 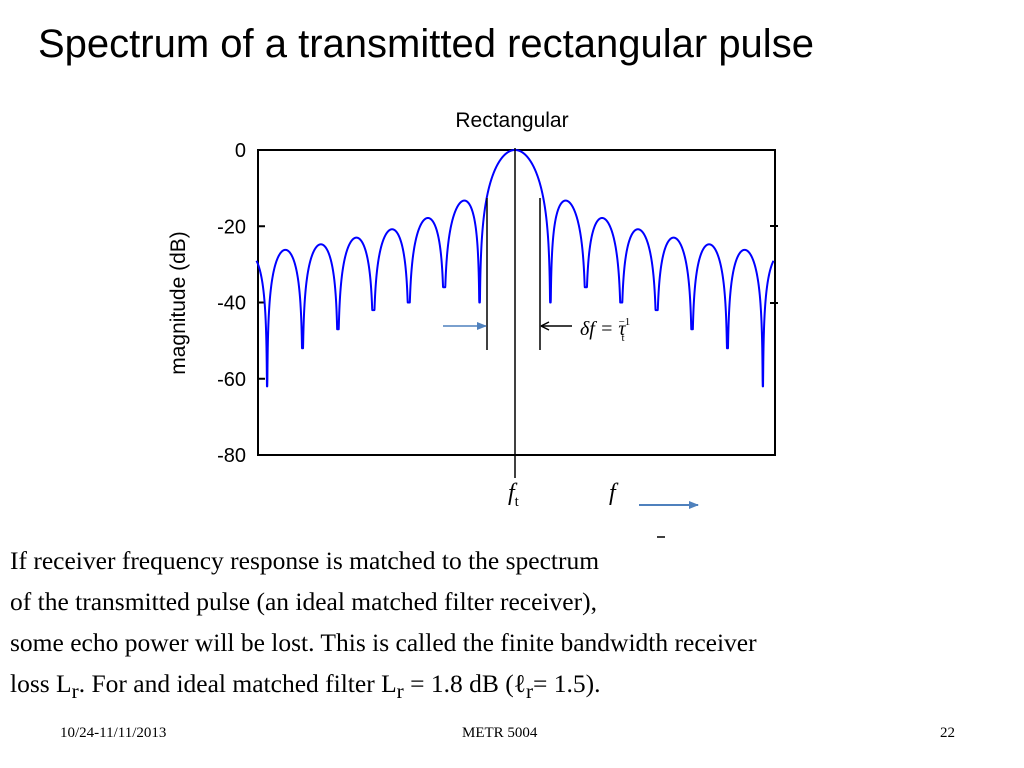 I want to click on body-line-4-sub-3: r, so click(x=529, y=691).